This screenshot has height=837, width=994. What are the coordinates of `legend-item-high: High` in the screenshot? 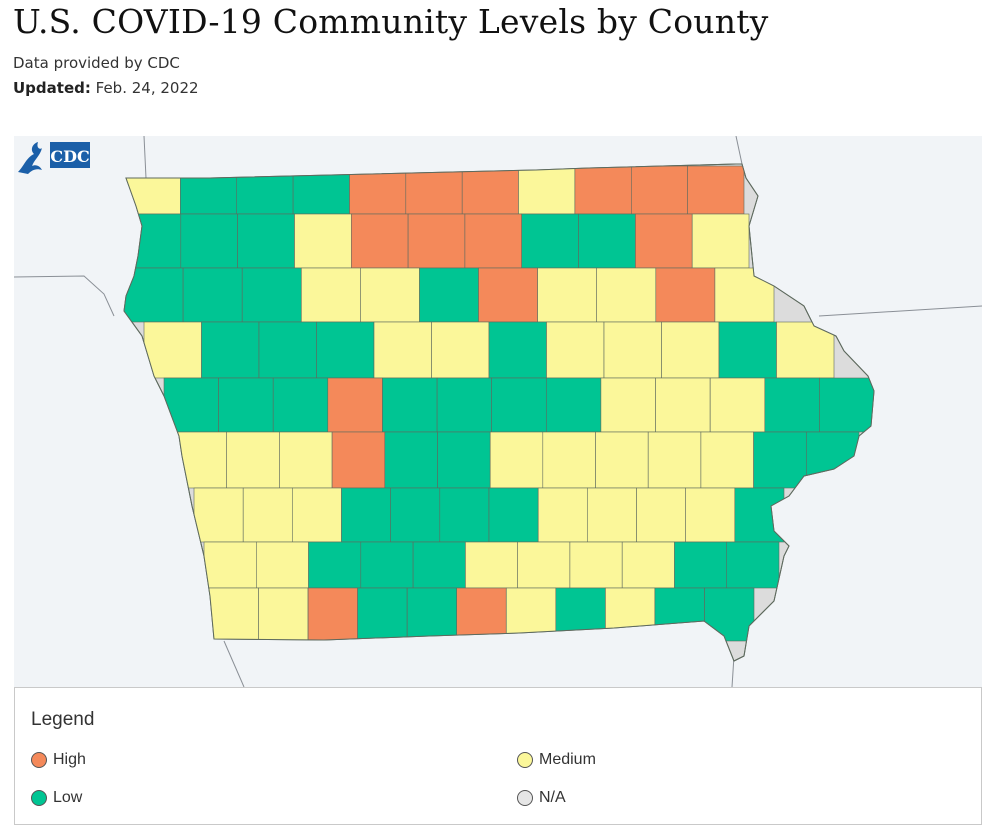 It's located at (58, 760).